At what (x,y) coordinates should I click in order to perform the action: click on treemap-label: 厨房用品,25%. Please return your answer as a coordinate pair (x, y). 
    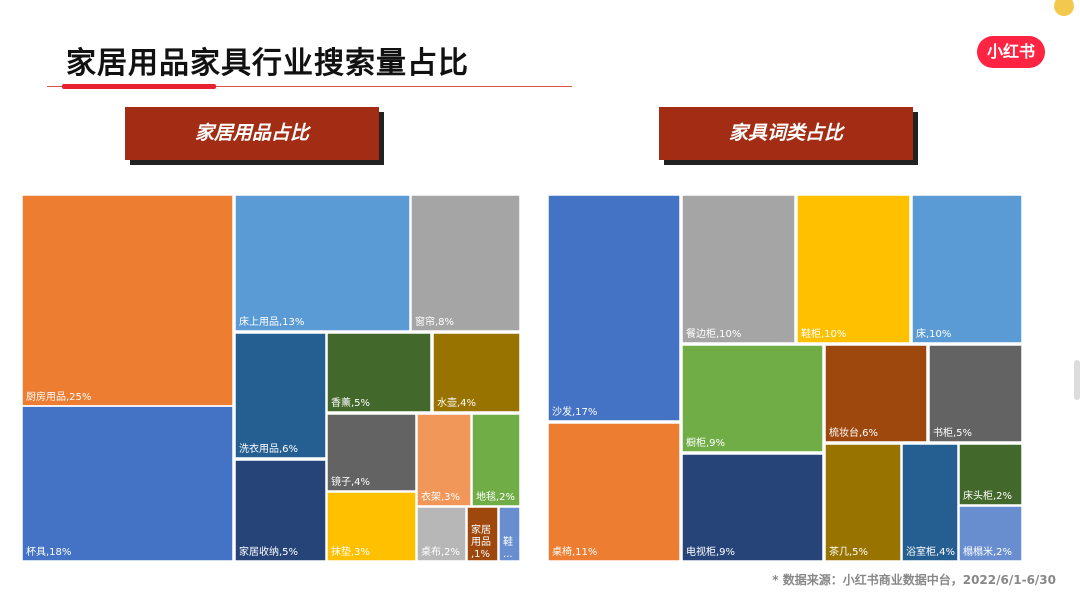
    Looking at the image, I should click on (58, 396).